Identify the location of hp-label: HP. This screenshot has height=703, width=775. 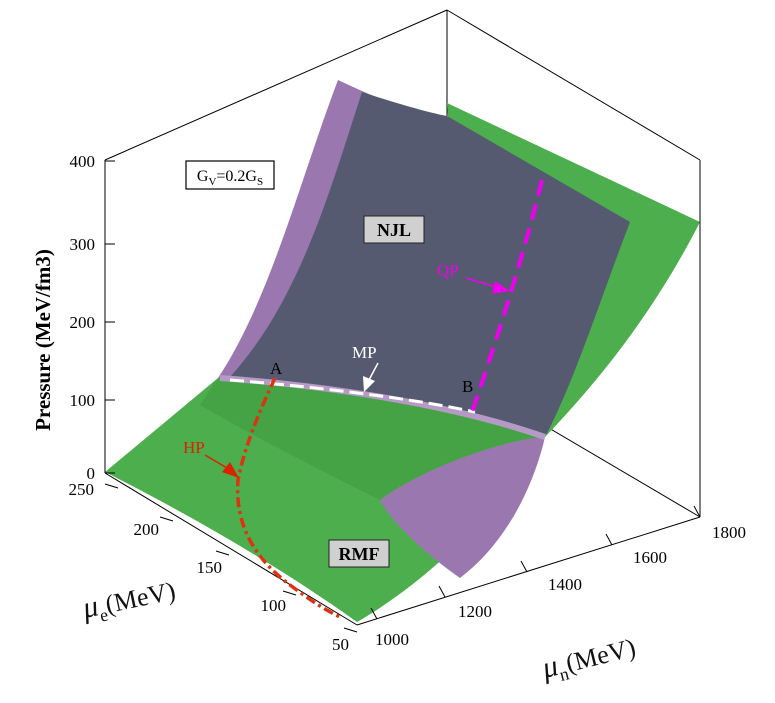
(194, 447).